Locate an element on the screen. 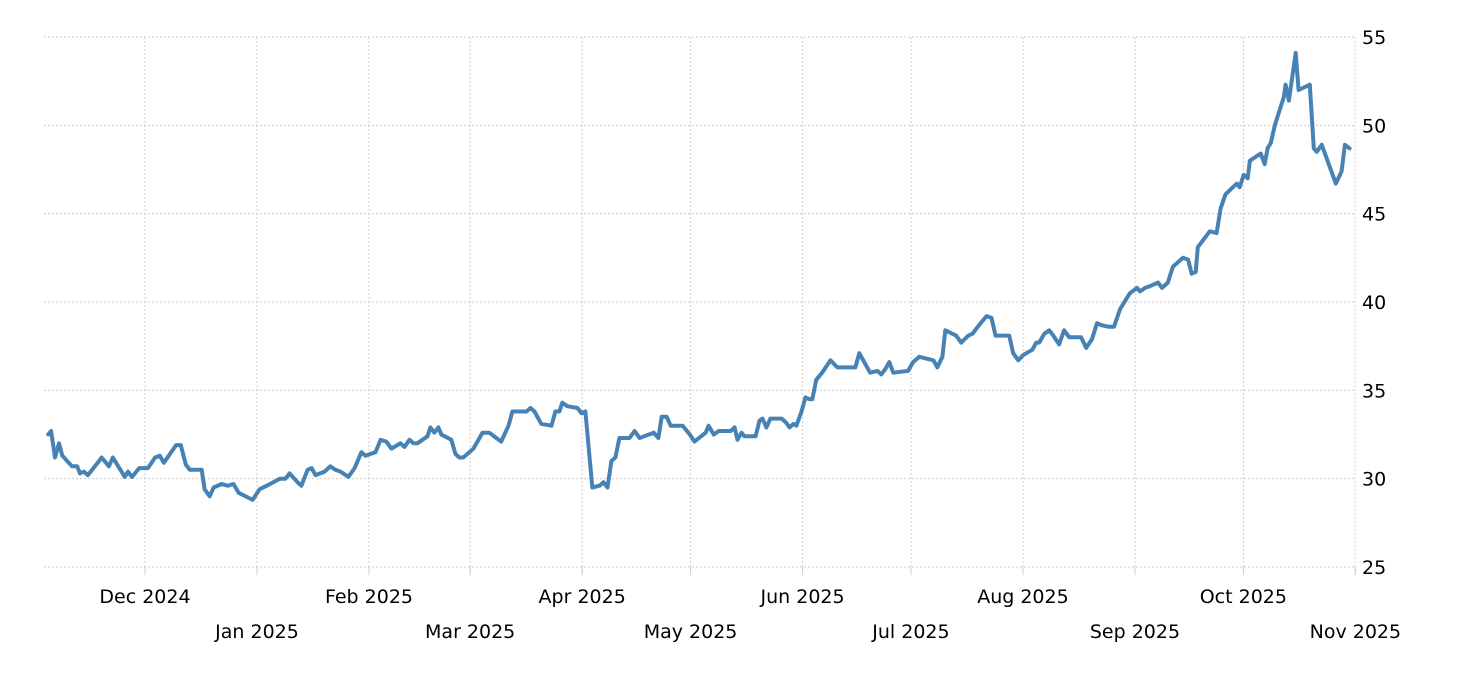 The height and width of the screenshot is (684, 1460). x-tick-label: Feb 2025 is located at coordinates (369, 597).